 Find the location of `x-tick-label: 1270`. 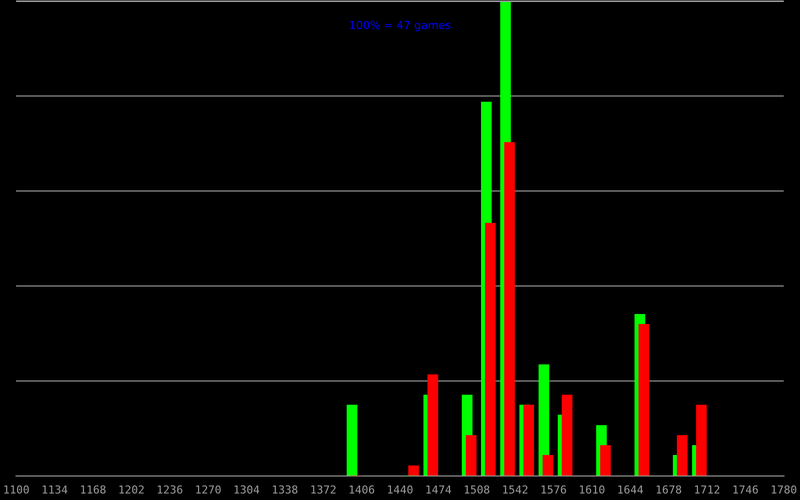

x-tick-label: 1270 is located at coordinates (208, 489).